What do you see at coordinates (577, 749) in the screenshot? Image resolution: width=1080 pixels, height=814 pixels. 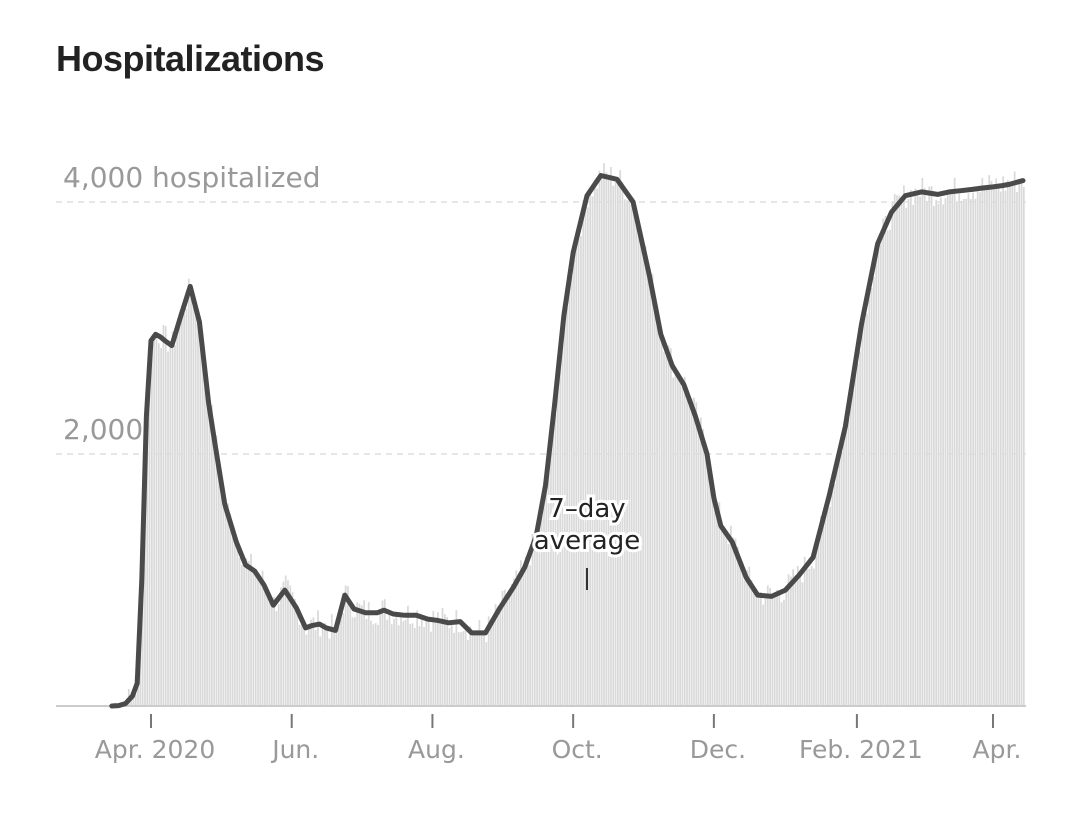 I see `x-tick-label: Oct.` at bounding box center [577, 749].